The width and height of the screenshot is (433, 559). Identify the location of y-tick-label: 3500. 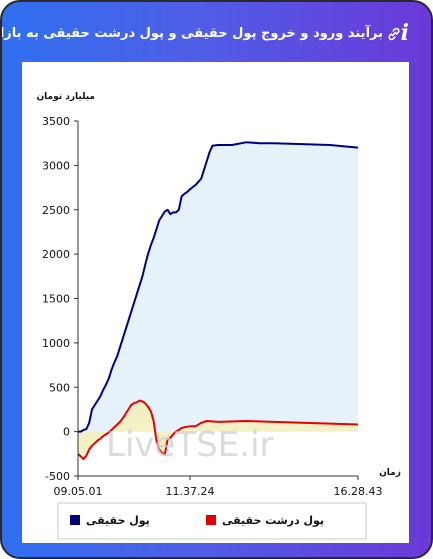
(56, 121).